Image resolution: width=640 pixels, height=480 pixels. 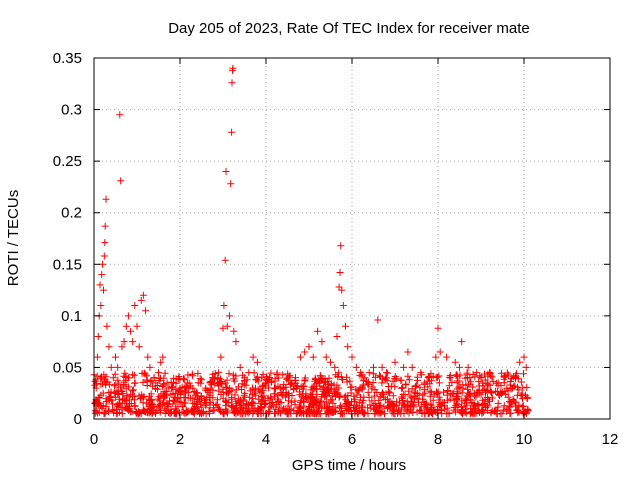 I want to click on y-axis-label: ROTI / TECUs, so click(x=13, y=238).